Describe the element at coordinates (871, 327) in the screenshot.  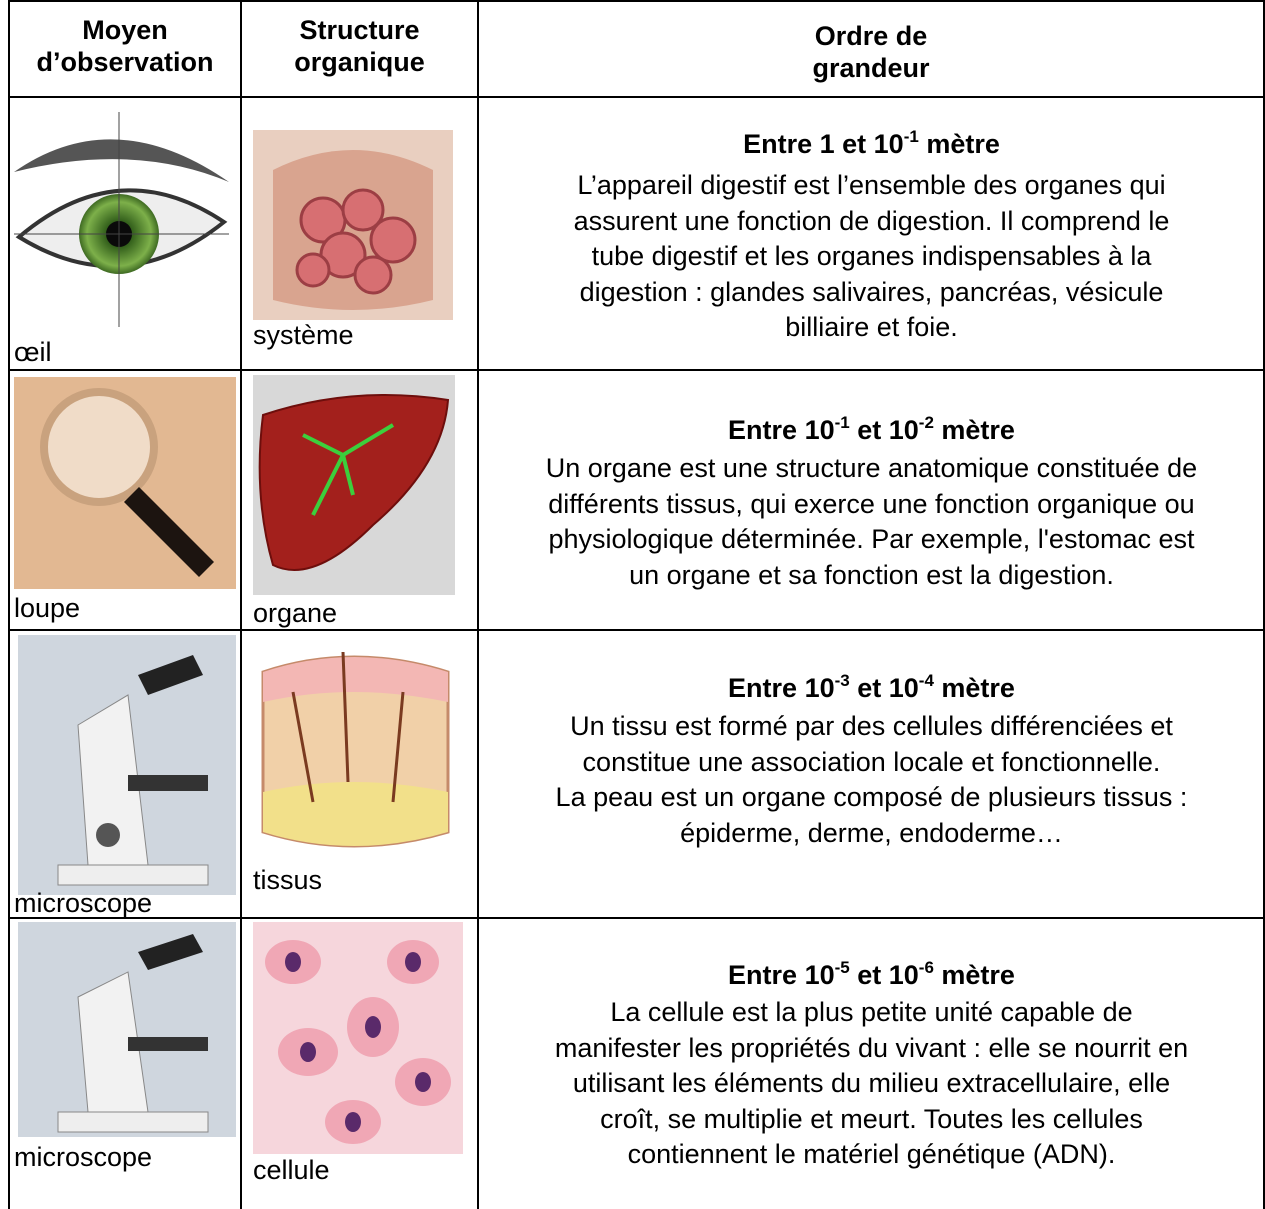
I see `description-line: billiaire et foie.` at that location.